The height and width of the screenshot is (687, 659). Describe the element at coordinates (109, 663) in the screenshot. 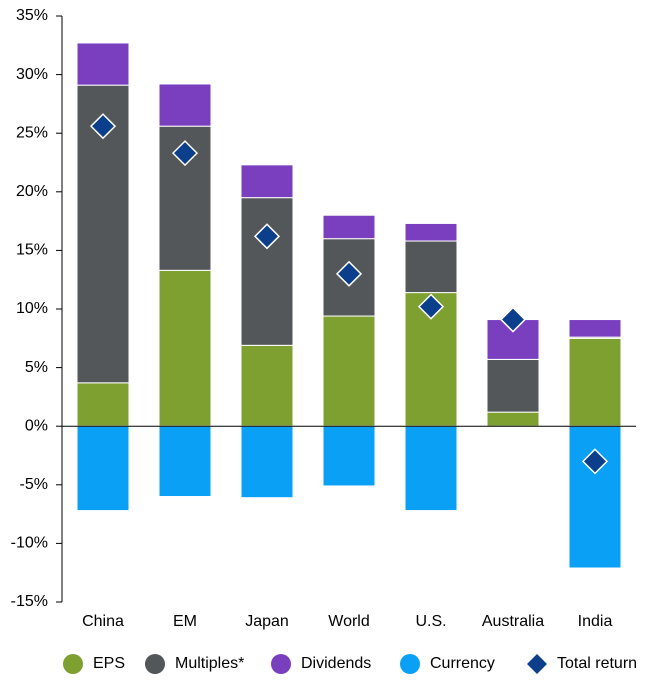

I see `legend-label: EPS` at that location.